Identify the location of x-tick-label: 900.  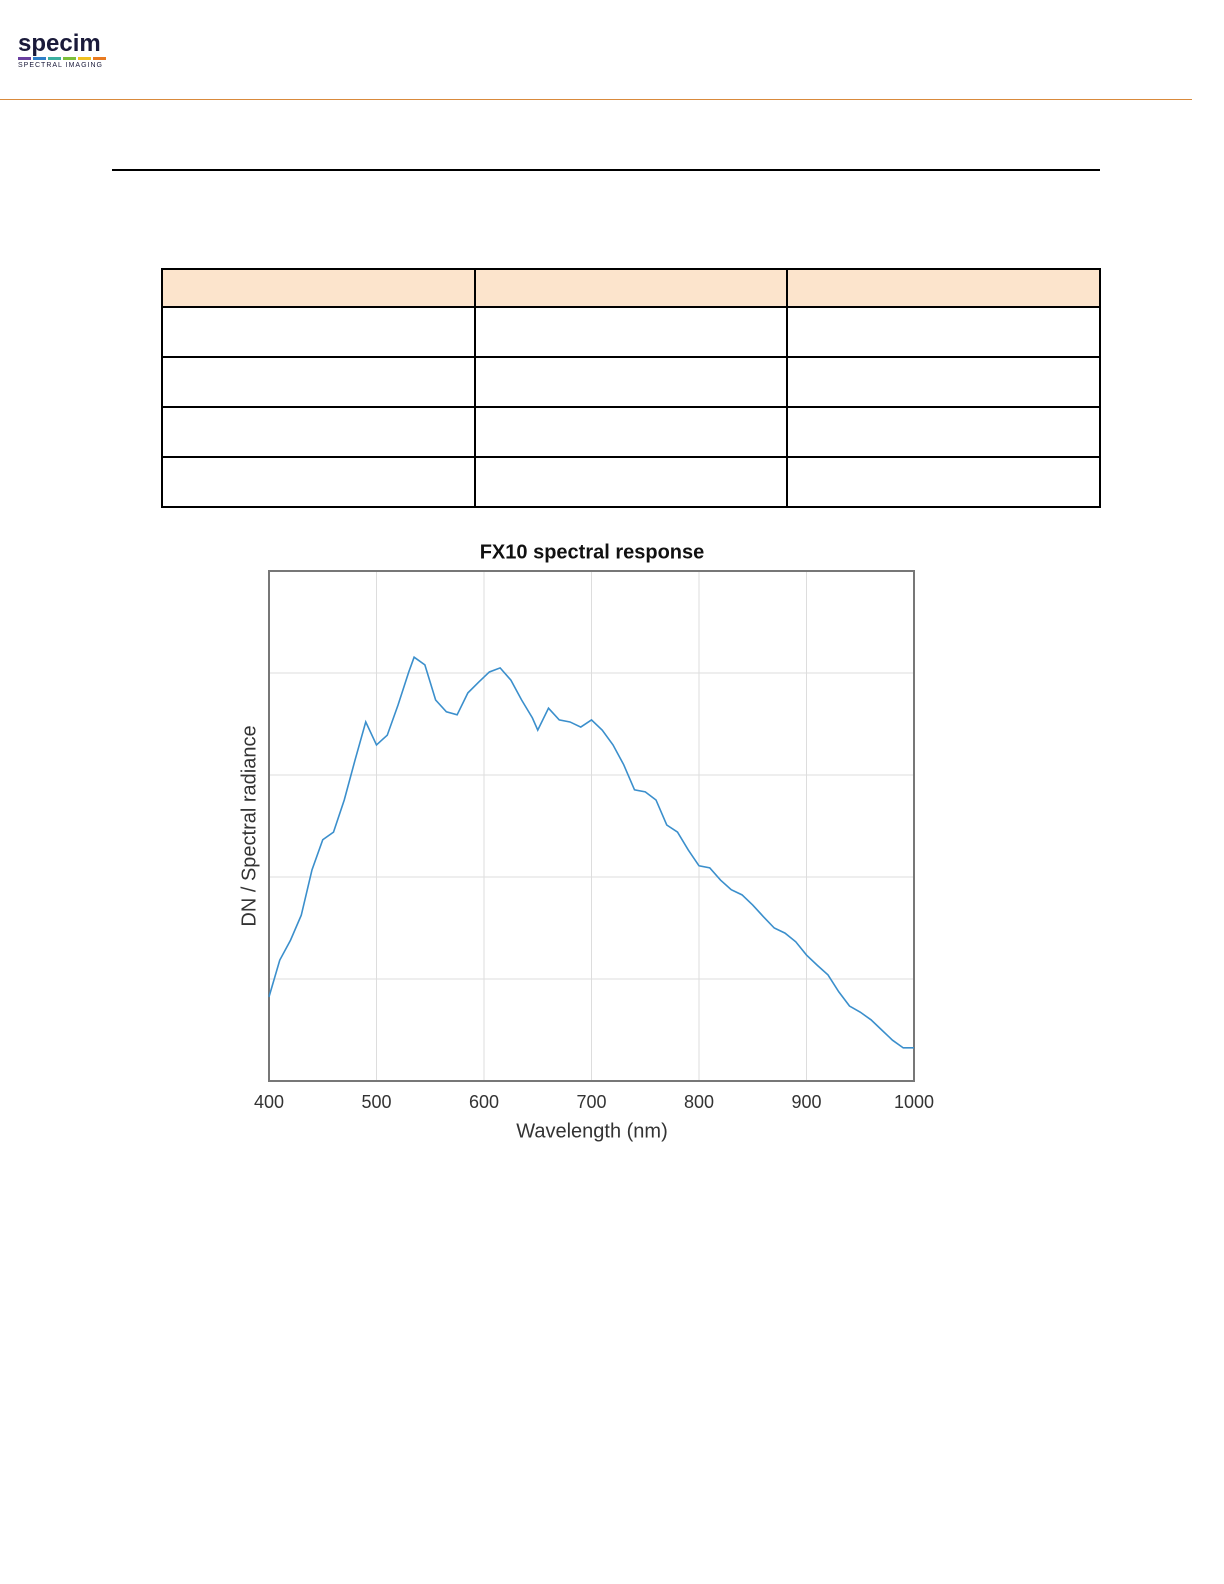
(806, 1102).